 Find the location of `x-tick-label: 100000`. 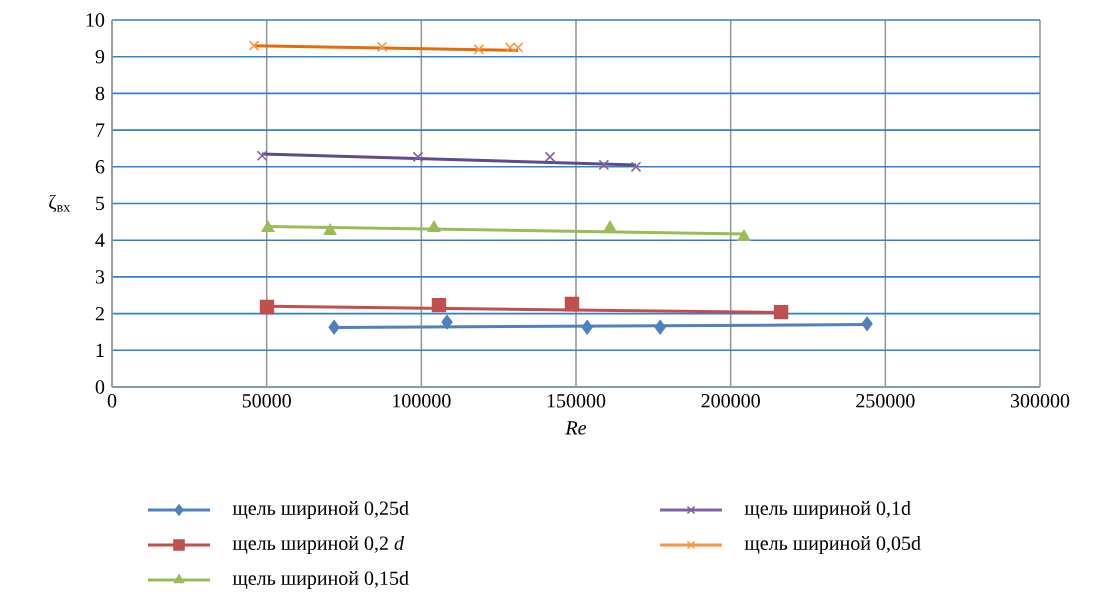

x-tick-label: 100000 is located at coordinates (422, 401).